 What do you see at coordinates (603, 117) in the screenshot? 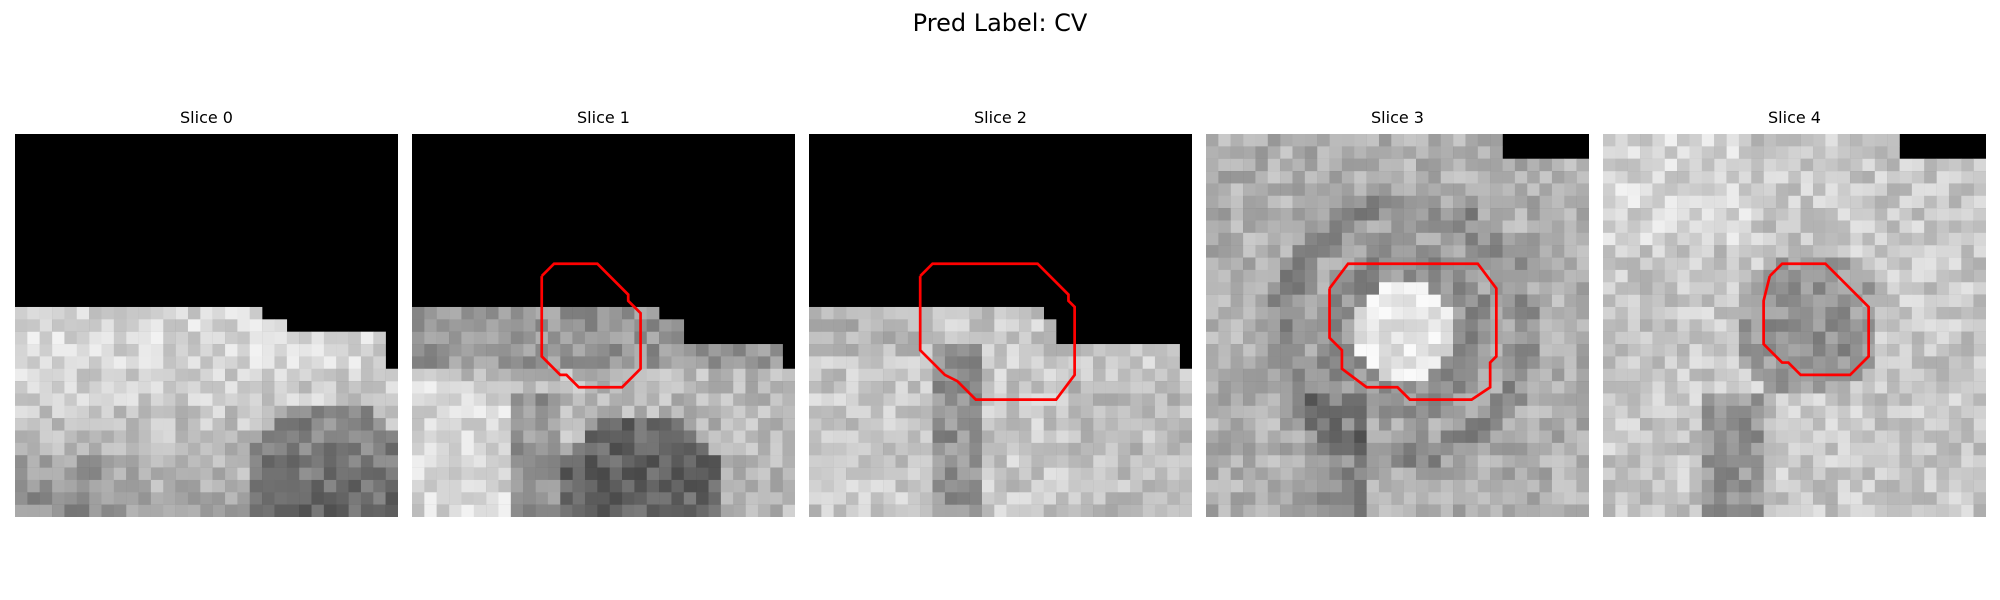
I see `slice-title: Slice 1` at bounding box center [603, 117].